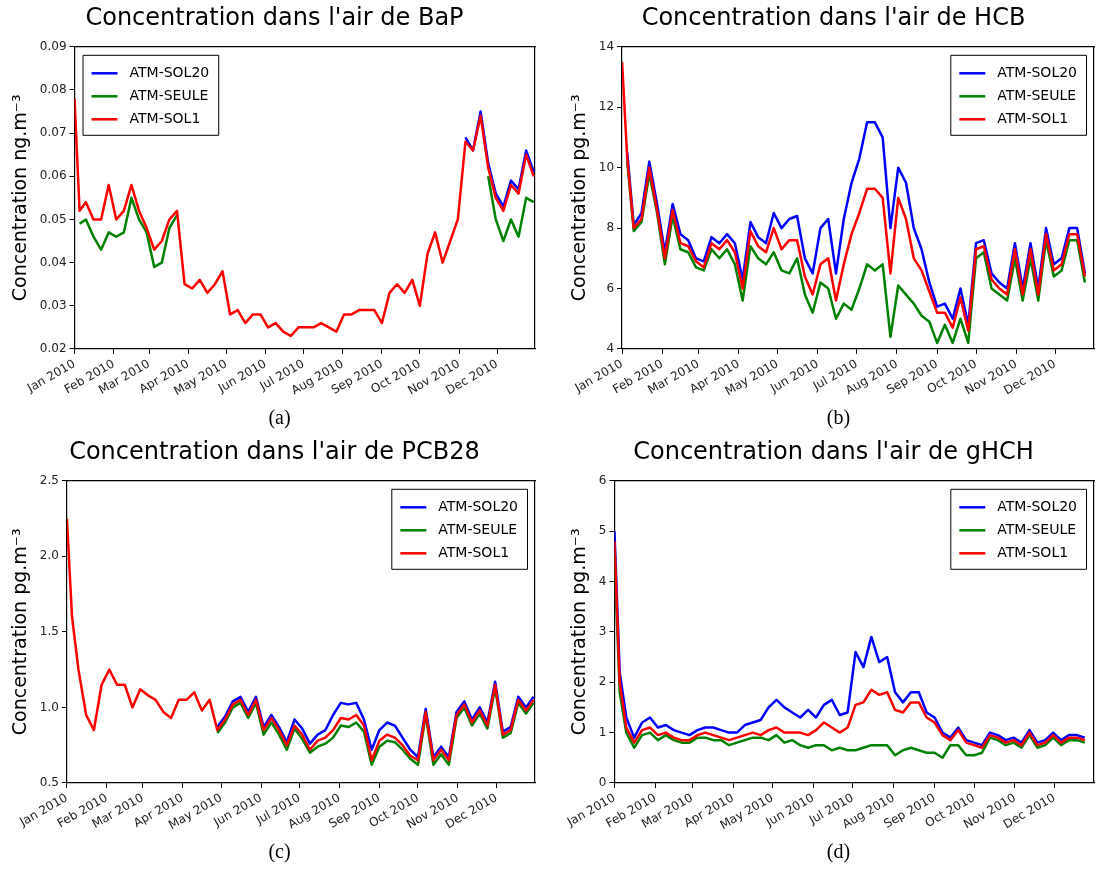 The height and width of the screenshot is (879, 1116). I want to click on y-tick-label: 0.07, so click(53, 132).